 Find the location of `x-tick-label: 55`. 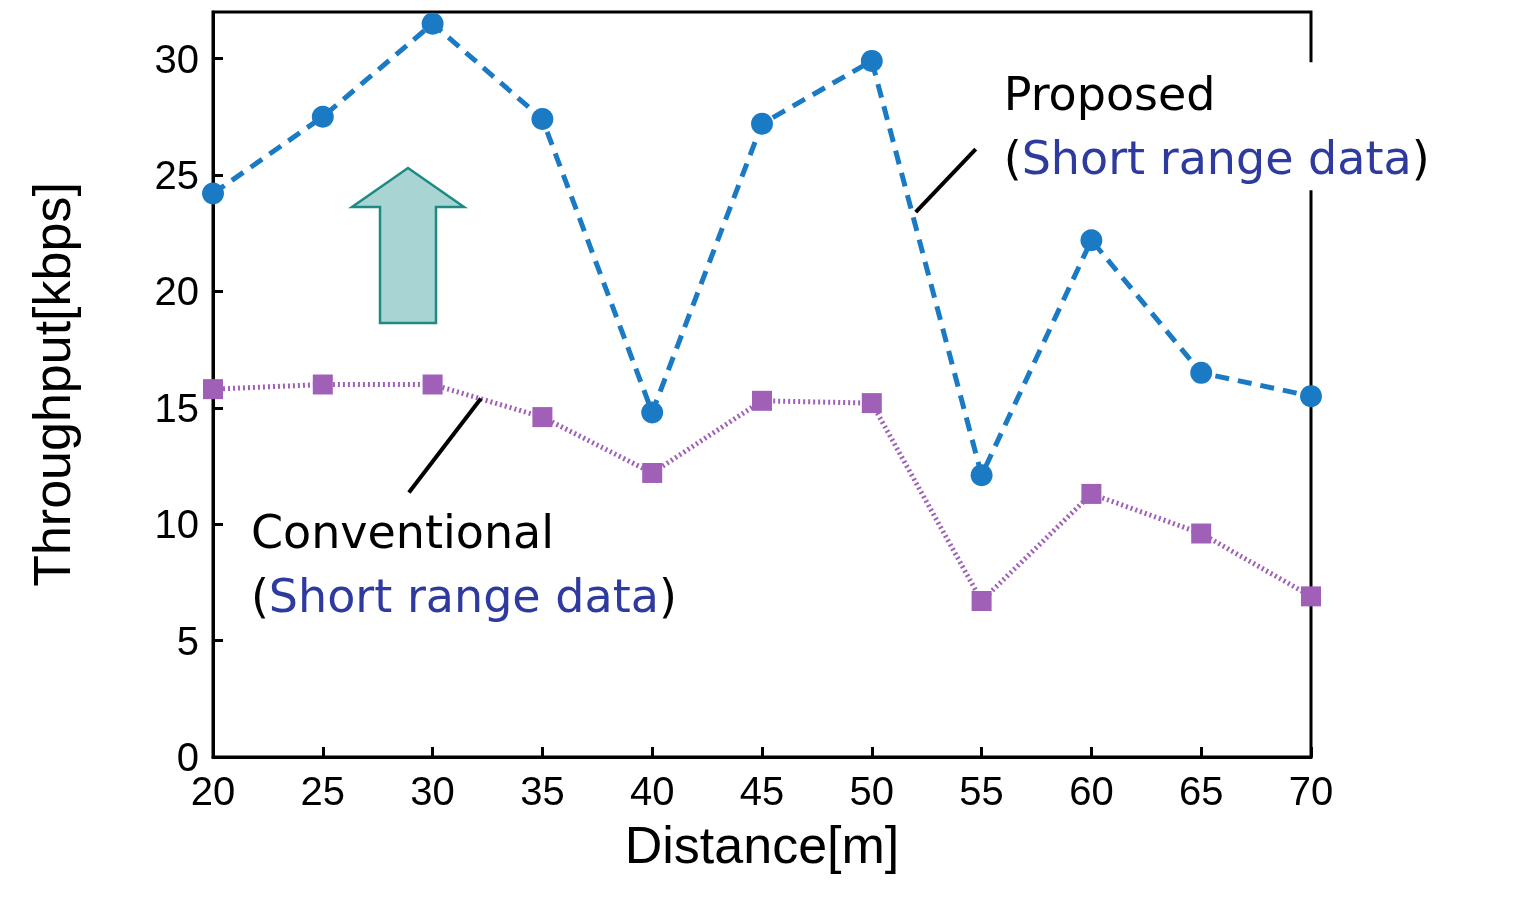

x-tick-label: 55 is located at coordinates (981, 791).